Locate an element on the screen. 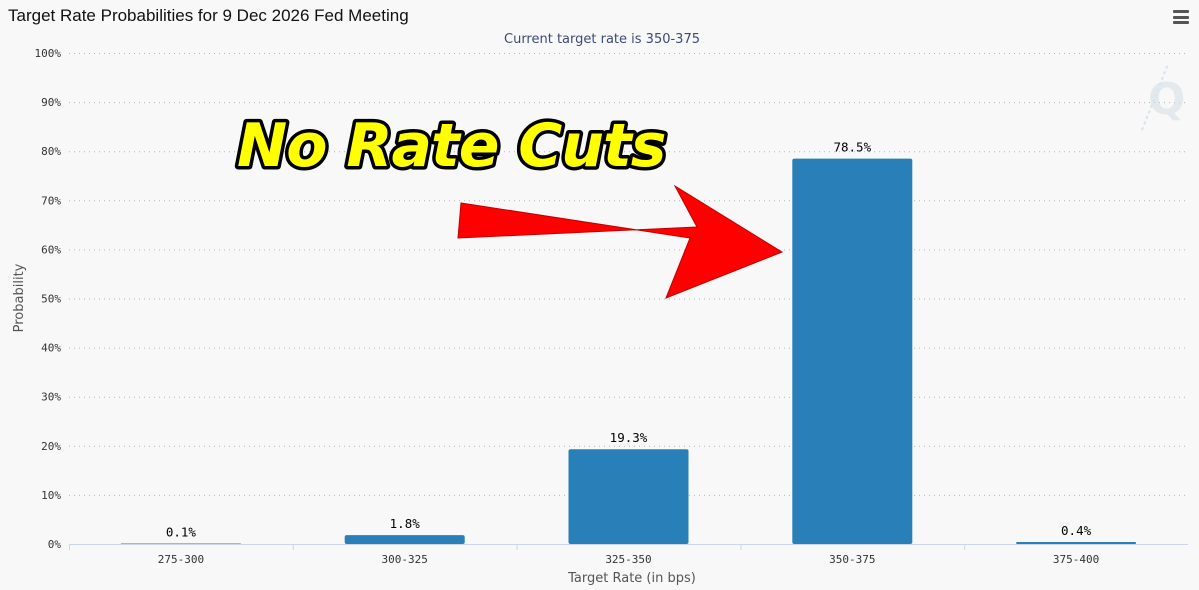 The height and width of the screenshot is (590, 1199). data-label-300-325: 1.8% is located at coordinates (405, 523).